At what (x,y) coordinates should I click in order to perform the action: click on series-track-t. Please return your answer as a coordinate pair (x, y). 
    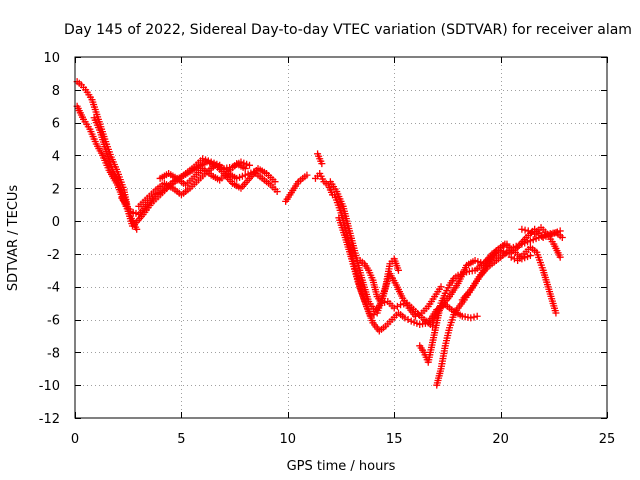
    Looking at the image, I should click on (541, 242).